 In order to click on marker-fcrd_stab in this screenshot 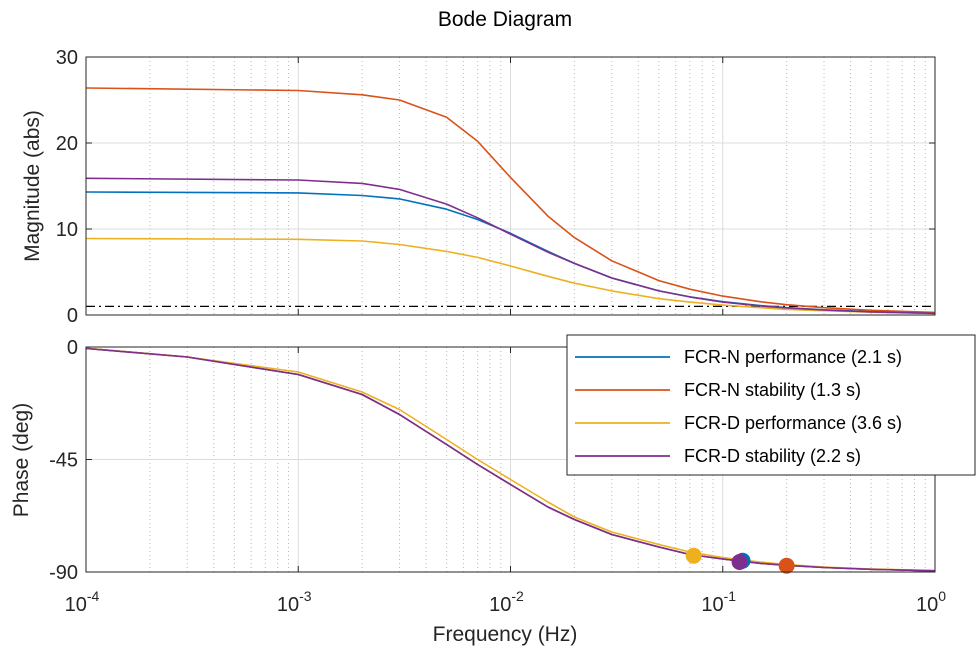, I will do `click(739, 562)`.